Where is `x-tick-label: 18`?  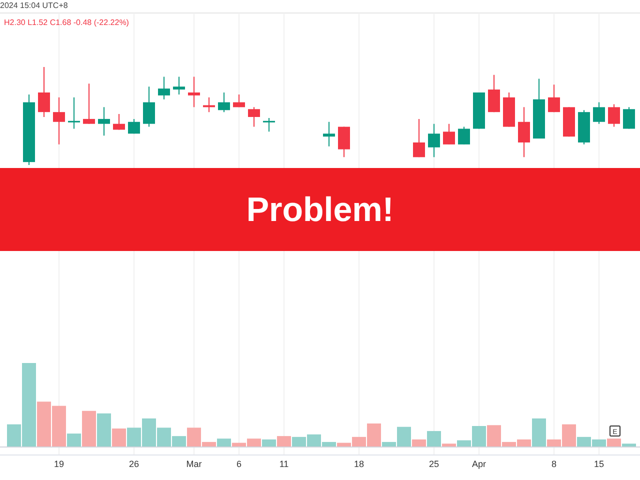 x-tick-label: 18 is located at coordinates (359, 464).